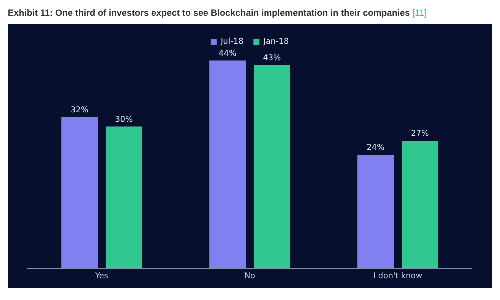  I want to click on x-tick-label: No, so click(250, 275).